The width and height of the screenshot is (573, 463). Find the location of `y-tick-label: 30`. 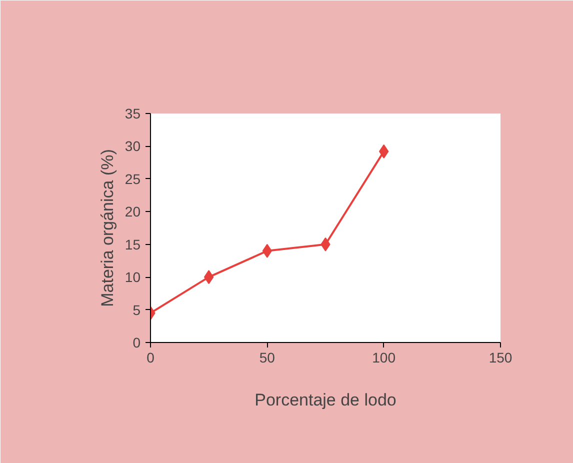

y-tick-label: 30 is located at coordinates (132, 146).